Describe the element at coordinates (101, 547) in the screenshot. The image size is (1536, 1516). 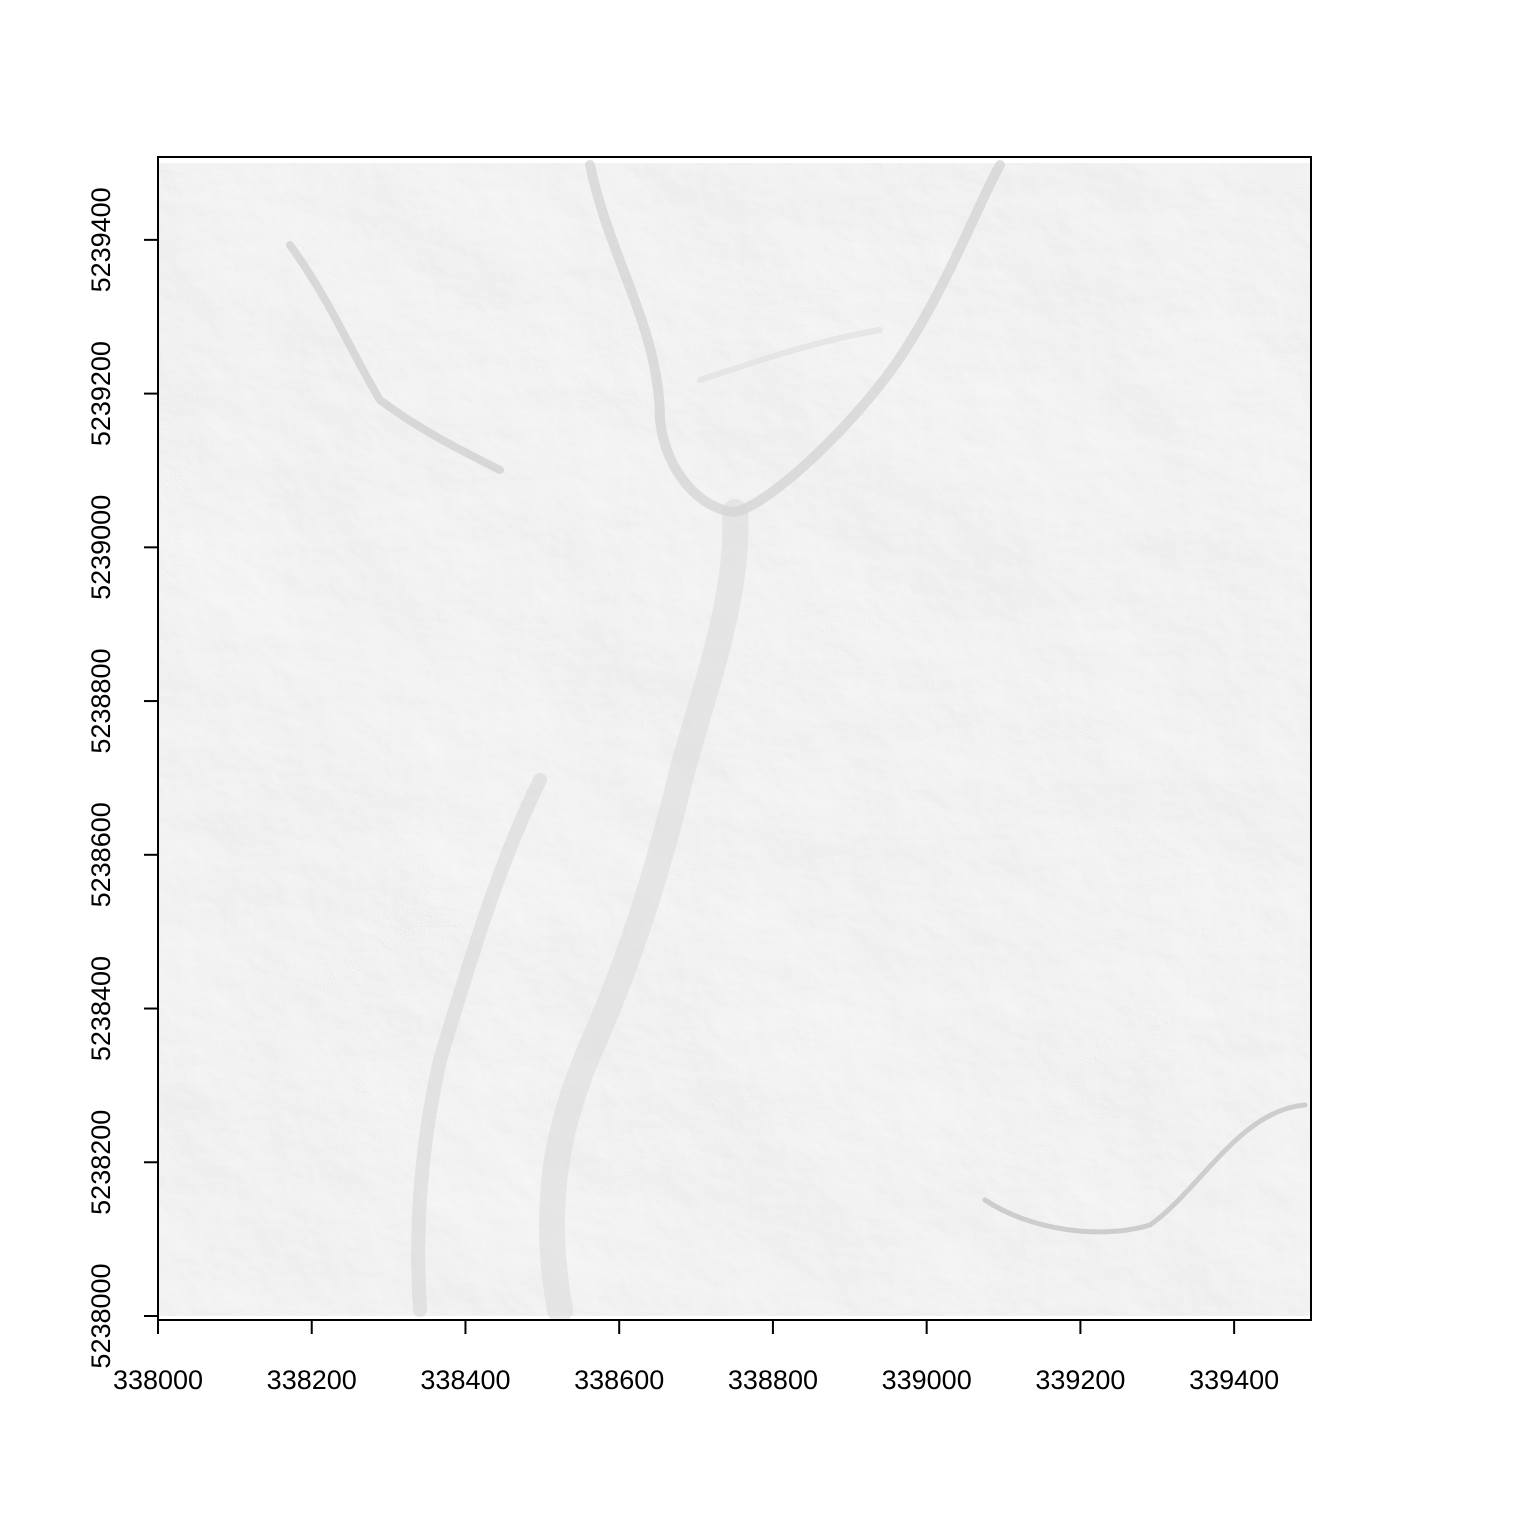
I see `y-tick-label: 5239000` at that location.